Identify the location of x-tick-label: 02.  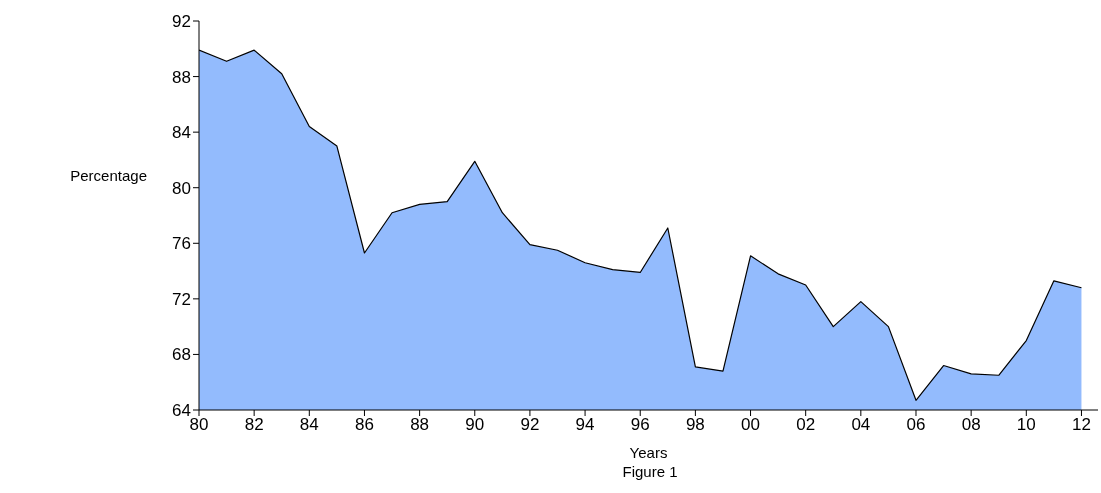
(806, 425).